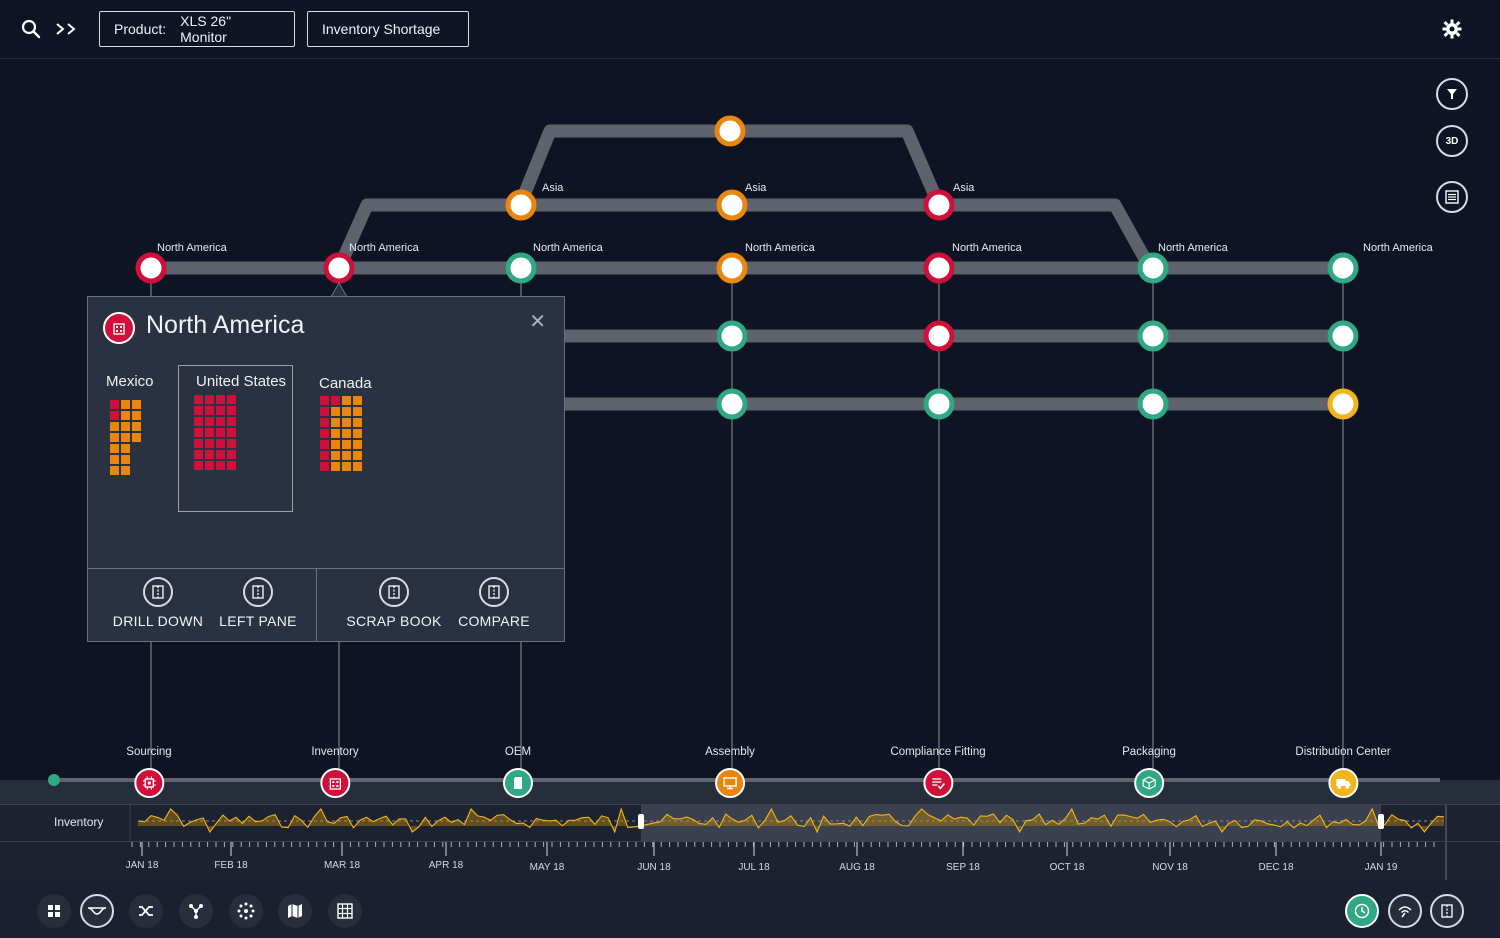 This screenshot has width=1500, height=938. I want to click on month-label: JAN 18, so click(142, 865).